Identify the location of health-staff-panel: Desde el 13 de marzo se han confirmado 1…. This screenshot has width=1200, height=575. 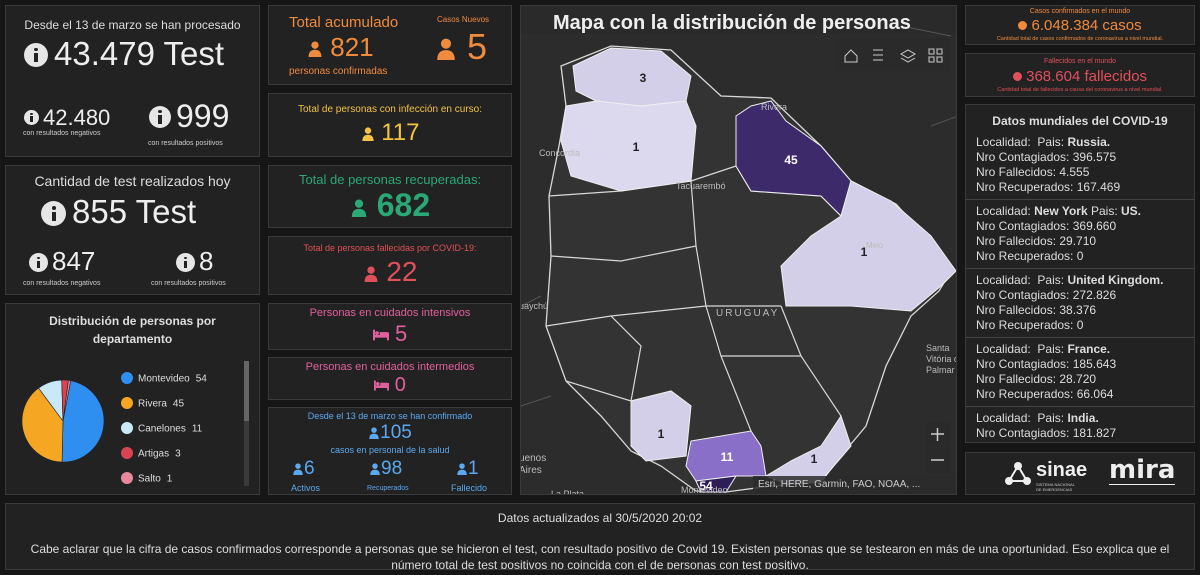
(390, 451).